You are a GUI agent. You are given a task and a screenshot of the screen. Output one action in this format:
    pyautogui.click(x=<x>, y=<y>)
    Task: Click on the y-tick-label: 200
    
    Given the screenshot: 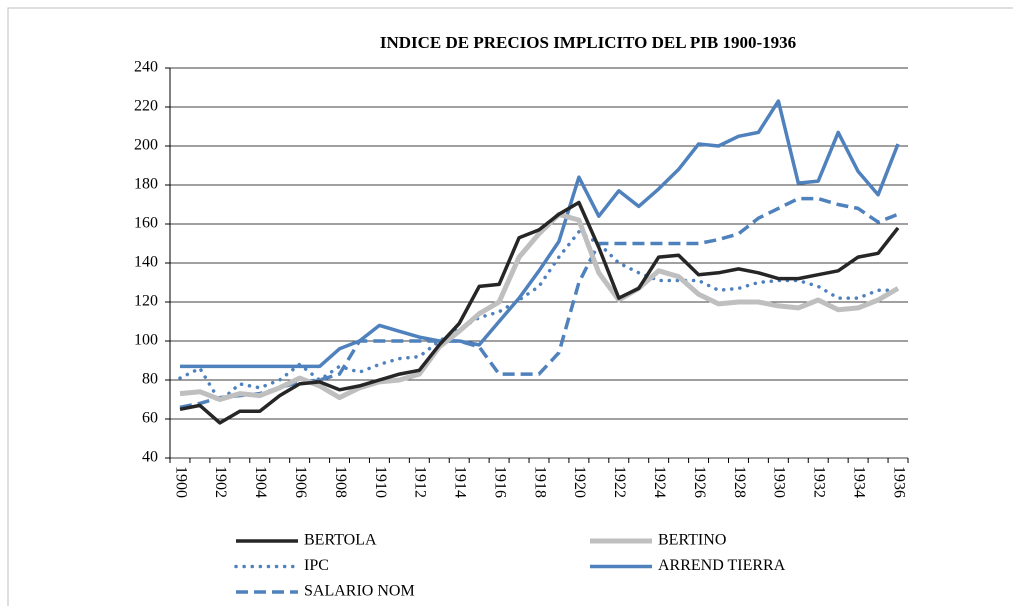 What is the action you would take?
    pyautogui.click(x=146, y=145)
    